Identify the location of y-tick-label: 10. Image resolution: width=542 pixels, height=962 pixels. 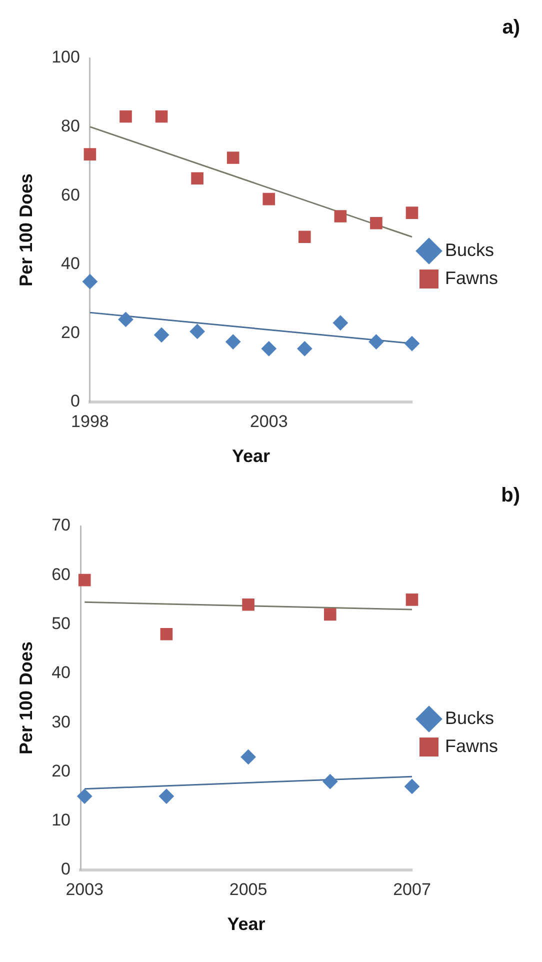
(61, 820).